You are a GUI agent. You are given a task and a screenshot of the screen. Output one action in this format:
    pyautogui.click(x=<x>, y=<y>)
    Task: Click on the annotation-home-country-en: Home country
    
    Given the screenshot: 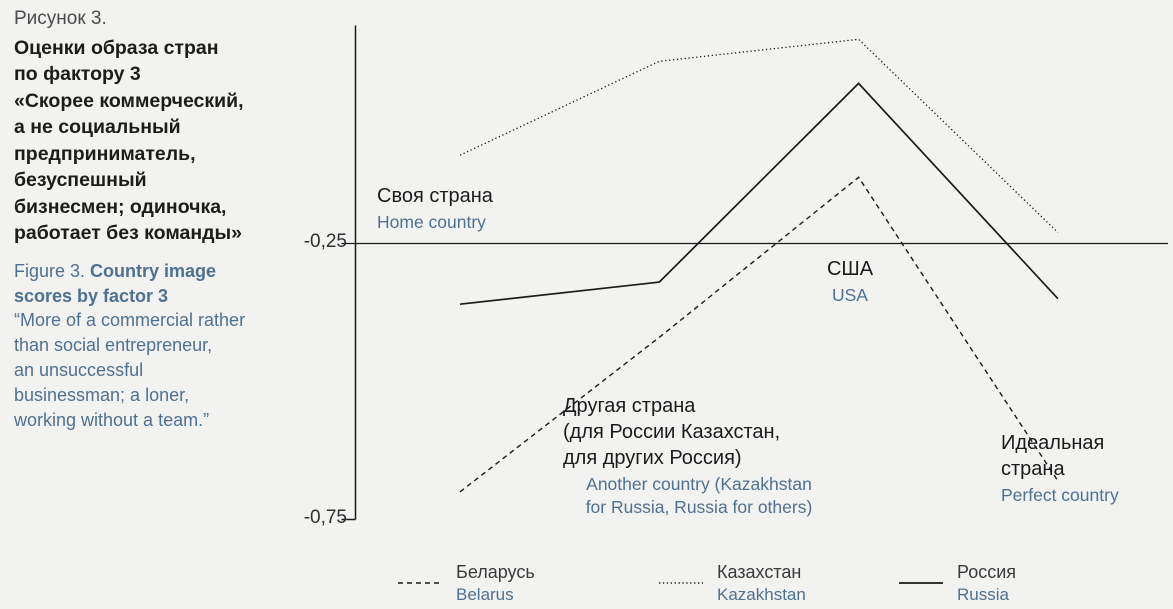 What is the action you would take?
    pyautogui.click(x=431, y=222)
    